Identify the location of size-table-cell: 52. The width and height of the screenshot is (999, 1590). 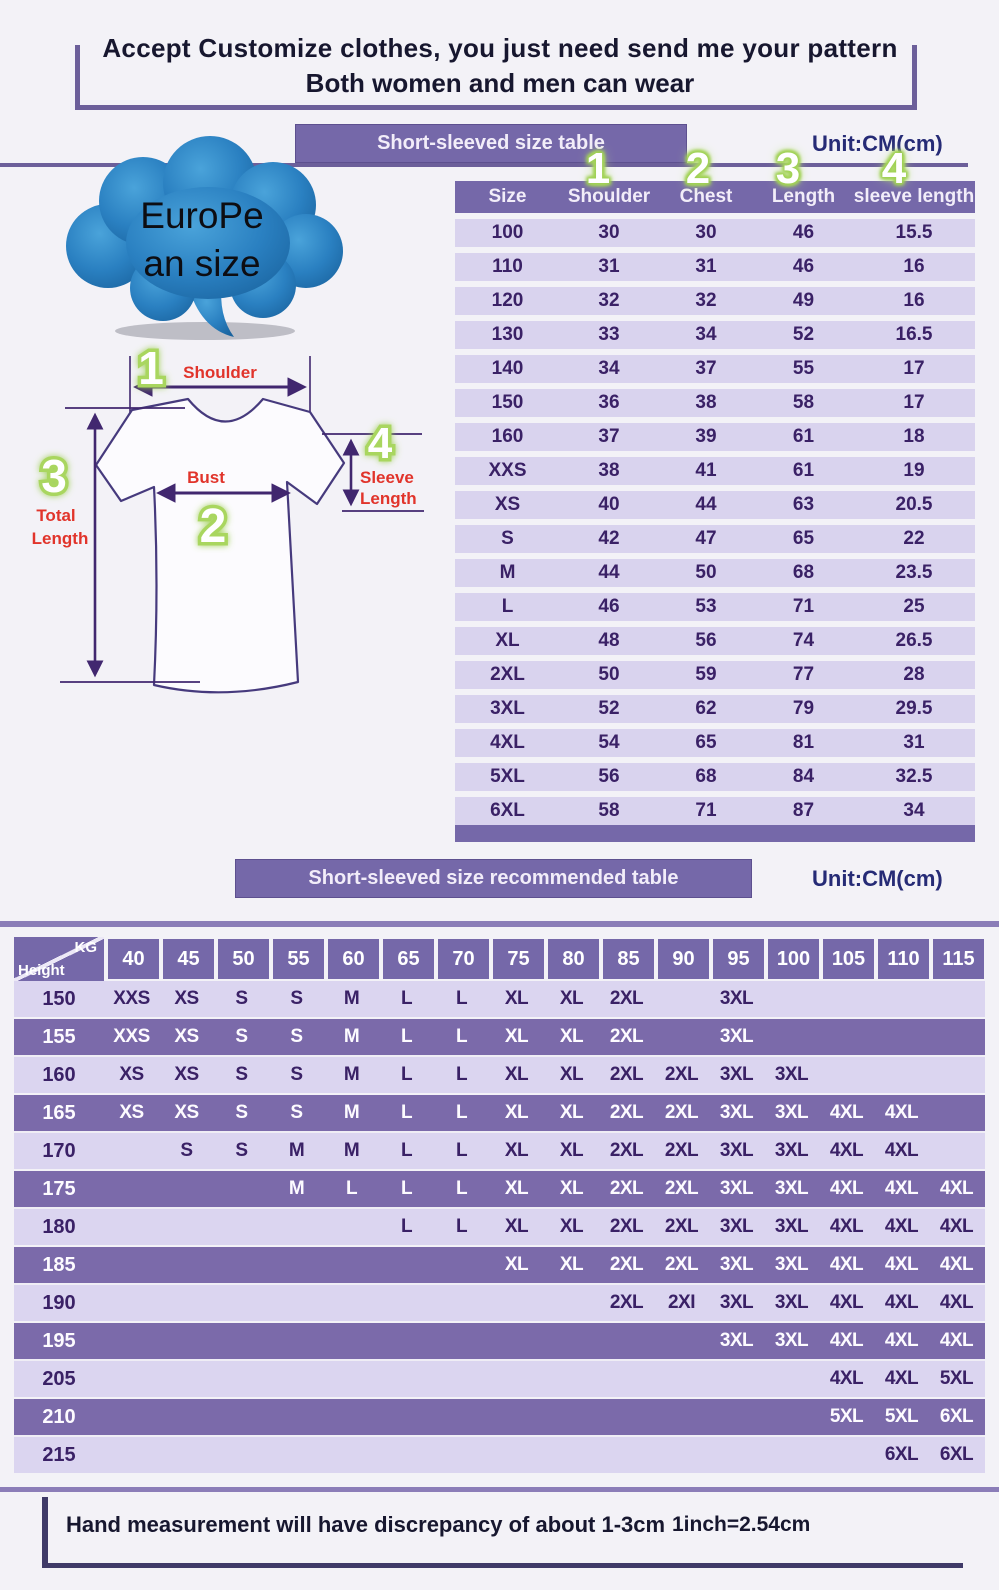
(609, 708).